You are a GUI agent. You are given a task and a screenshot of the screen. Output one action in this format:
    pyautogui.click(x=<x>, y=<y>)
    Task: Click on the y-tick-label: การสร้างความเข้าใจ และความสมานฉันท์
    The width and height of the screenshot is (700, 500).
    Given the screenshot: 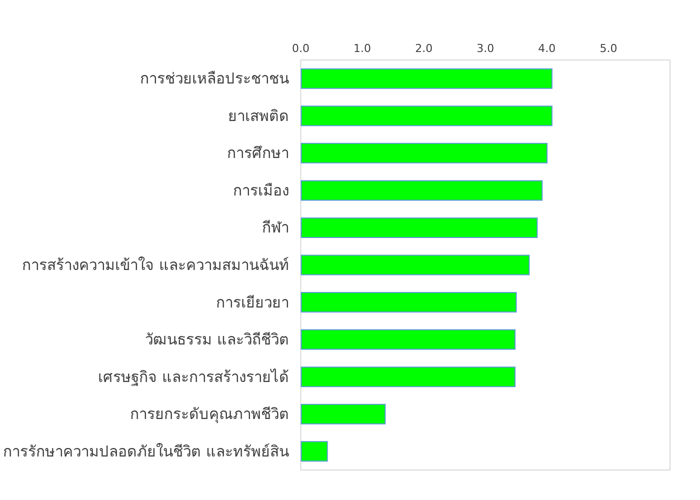 What is the action you would take?
    pyautogui.click(x=155, y=265)
    